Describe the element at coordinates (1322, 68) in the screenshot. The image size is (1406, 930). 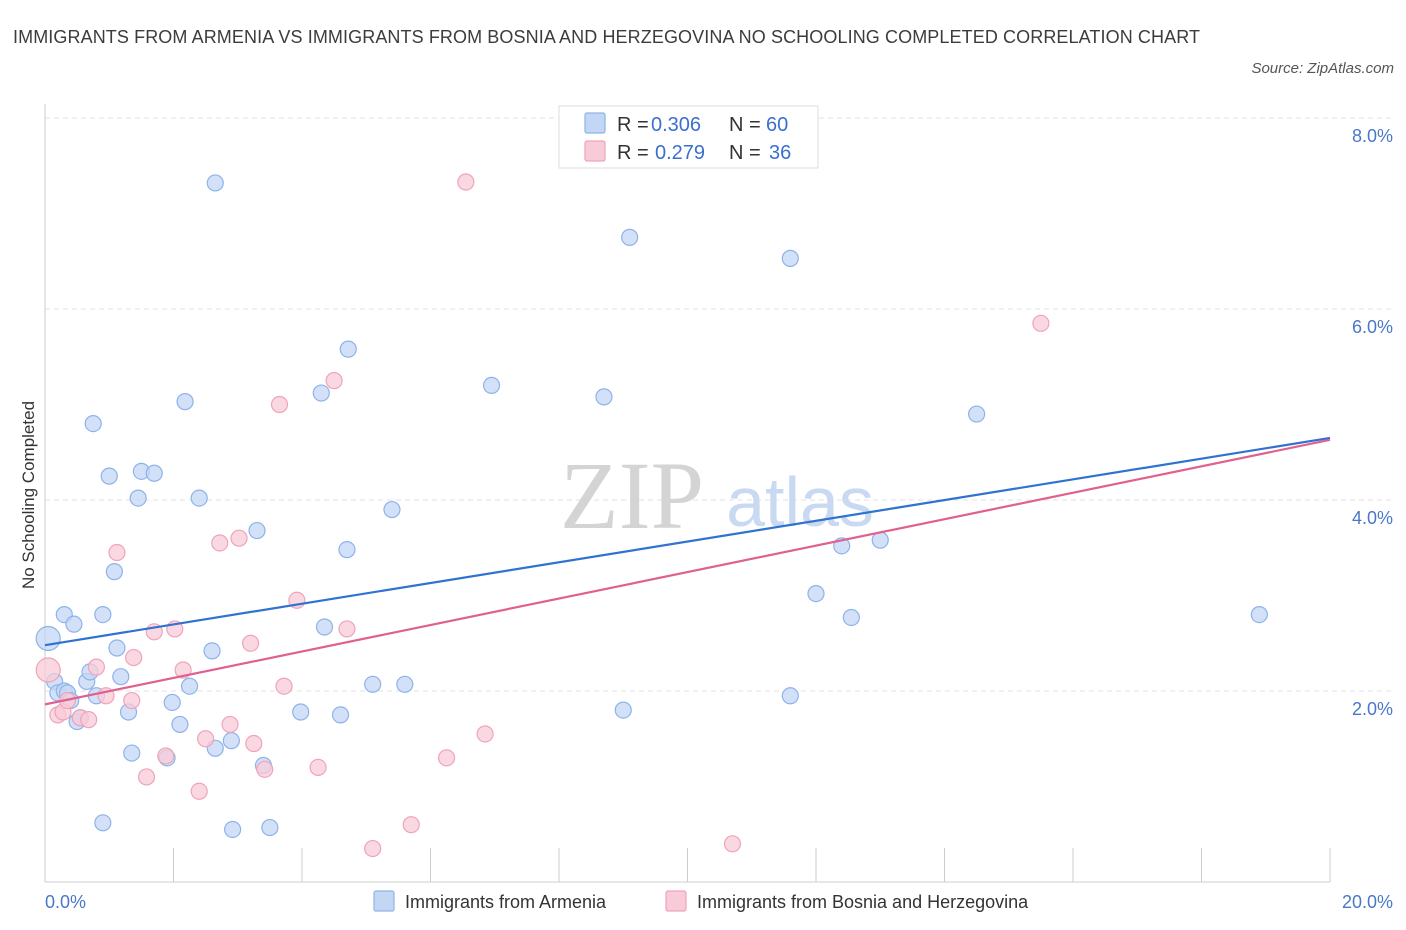
I see `source-label: Source: ZipAtlas.com` at that location.